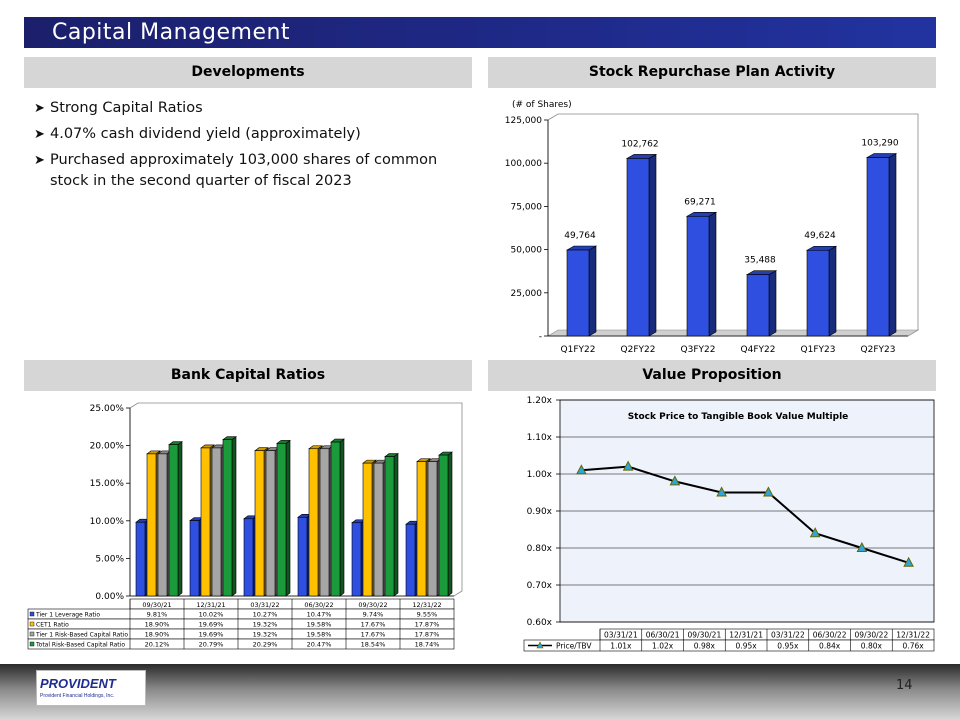 This screenshot has width=960, height=720. Describe the element at coordinates (540, 586) in the screenshot. I see `y-tick-label: 0.70x` at that location.